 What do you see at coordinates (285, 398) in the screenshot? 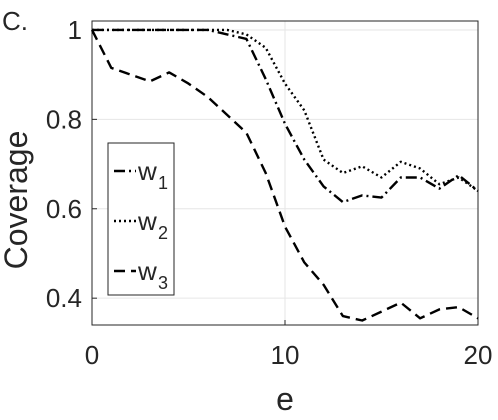
I see `x-axis-label: e` at bounding box center [285, 398].